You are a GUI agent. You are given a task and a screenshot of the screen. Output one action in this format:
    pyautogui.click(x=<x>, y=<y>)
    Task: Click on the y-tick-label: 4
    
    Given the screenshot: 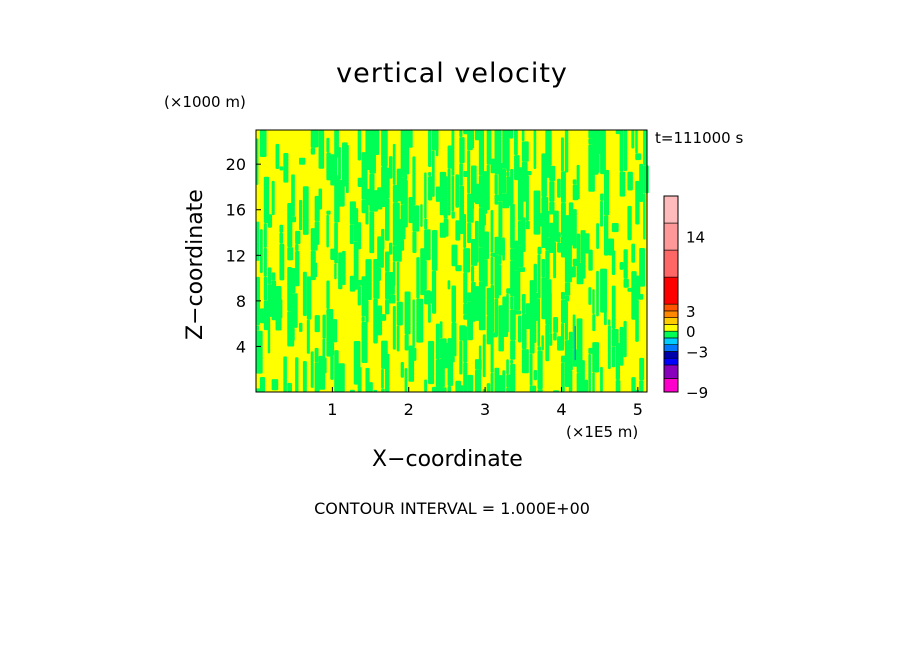 What is the action you would take?
    pyautogui.click(x=241, y=346)
    